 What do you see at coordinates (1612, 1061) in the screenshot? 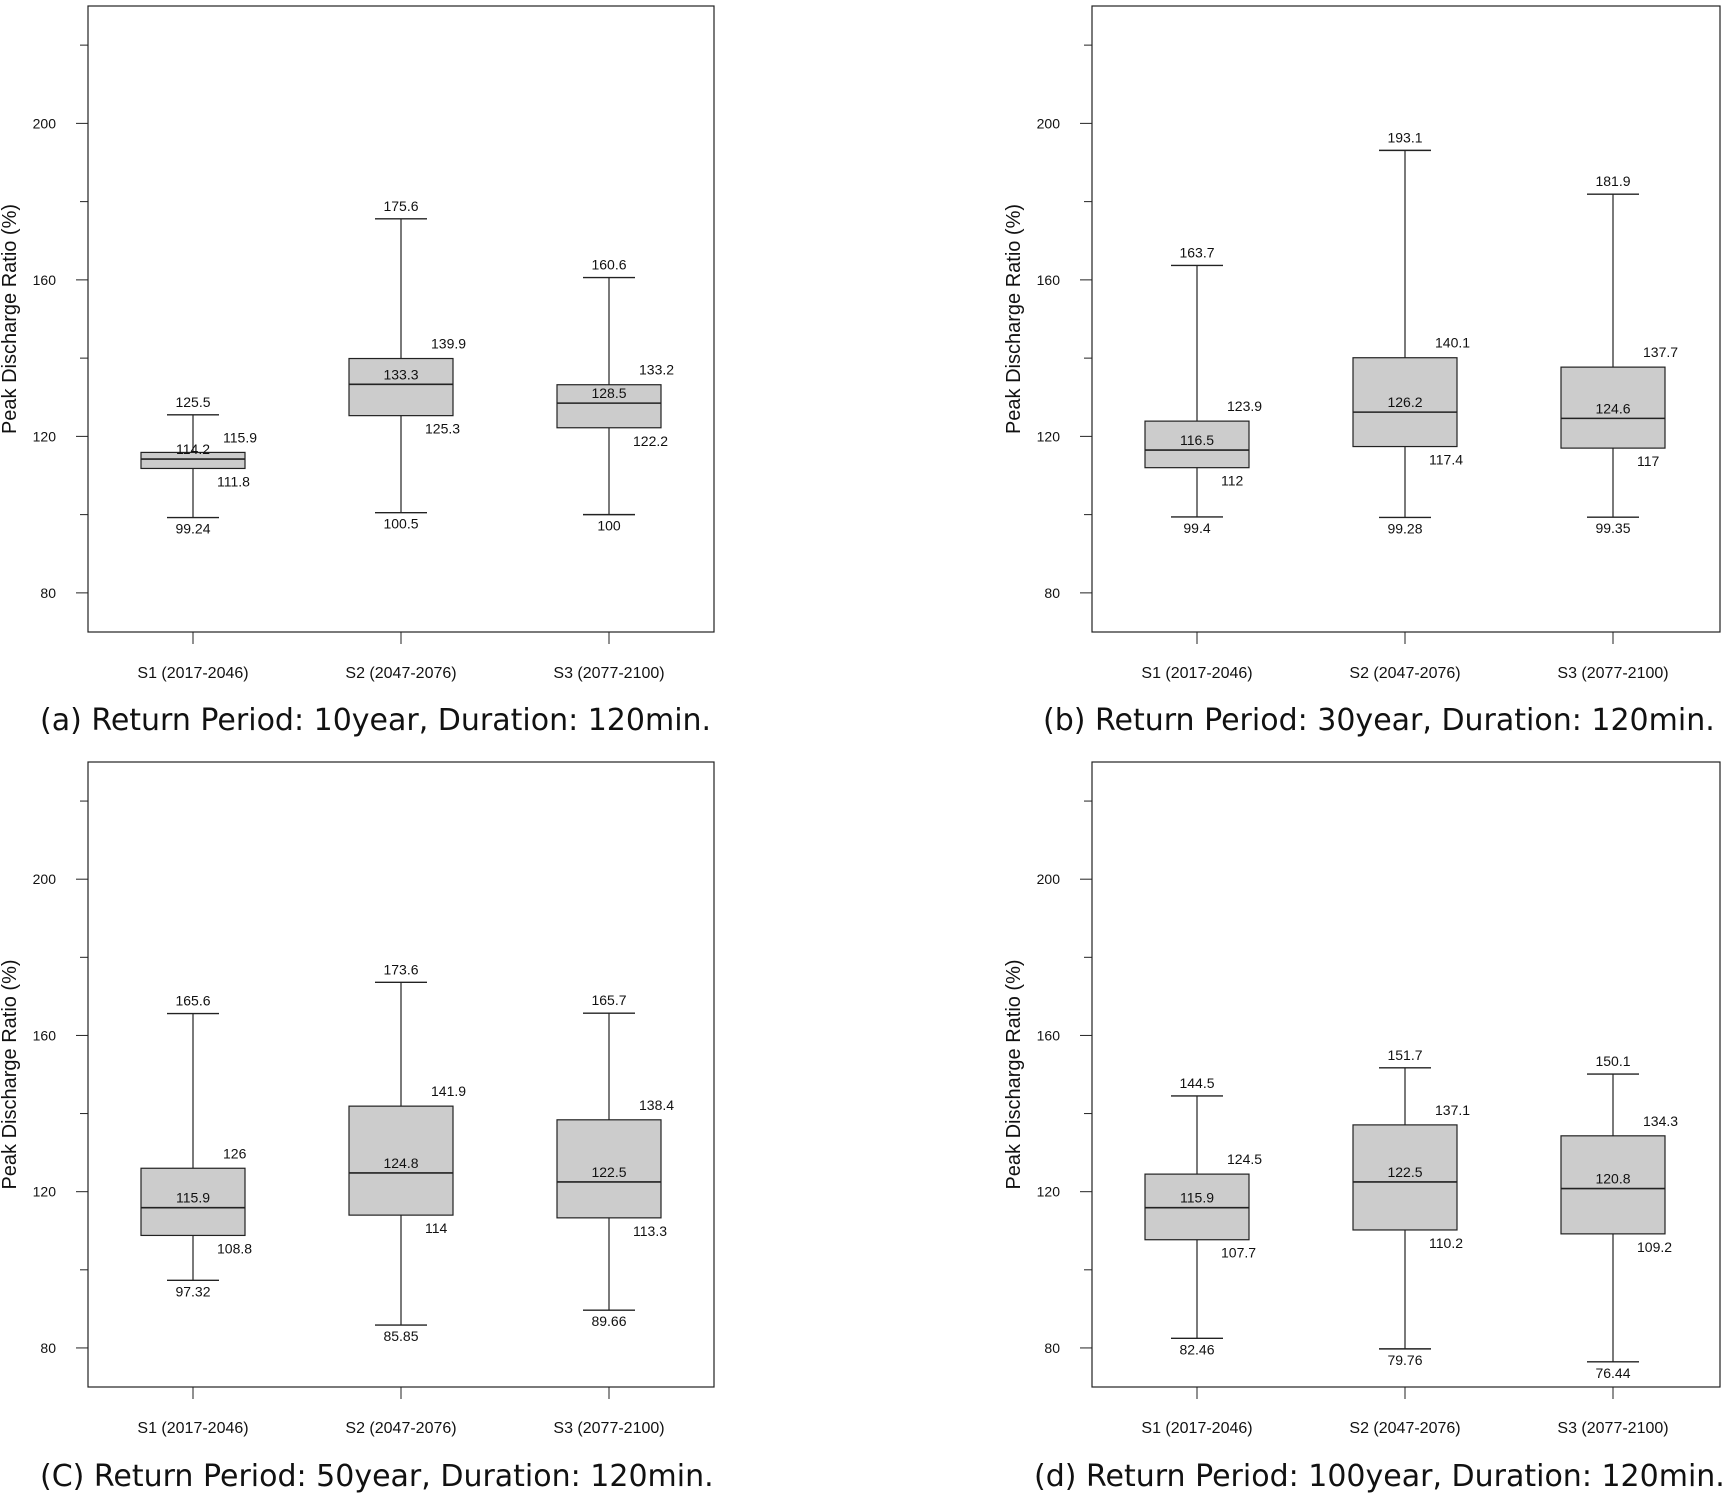
I see `max-label: 150.1` at bounding box center [1612, 1061].